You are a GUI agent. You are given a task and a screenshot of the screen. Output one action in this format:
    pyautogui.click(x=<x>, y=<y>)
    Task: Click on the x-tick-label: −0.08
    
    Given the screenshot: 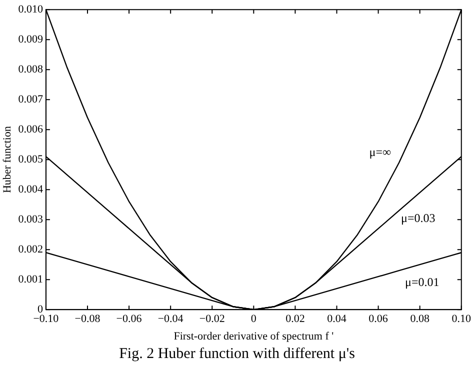 What is the action you would take?
    pyautogui.click(x=87, y=319)
    